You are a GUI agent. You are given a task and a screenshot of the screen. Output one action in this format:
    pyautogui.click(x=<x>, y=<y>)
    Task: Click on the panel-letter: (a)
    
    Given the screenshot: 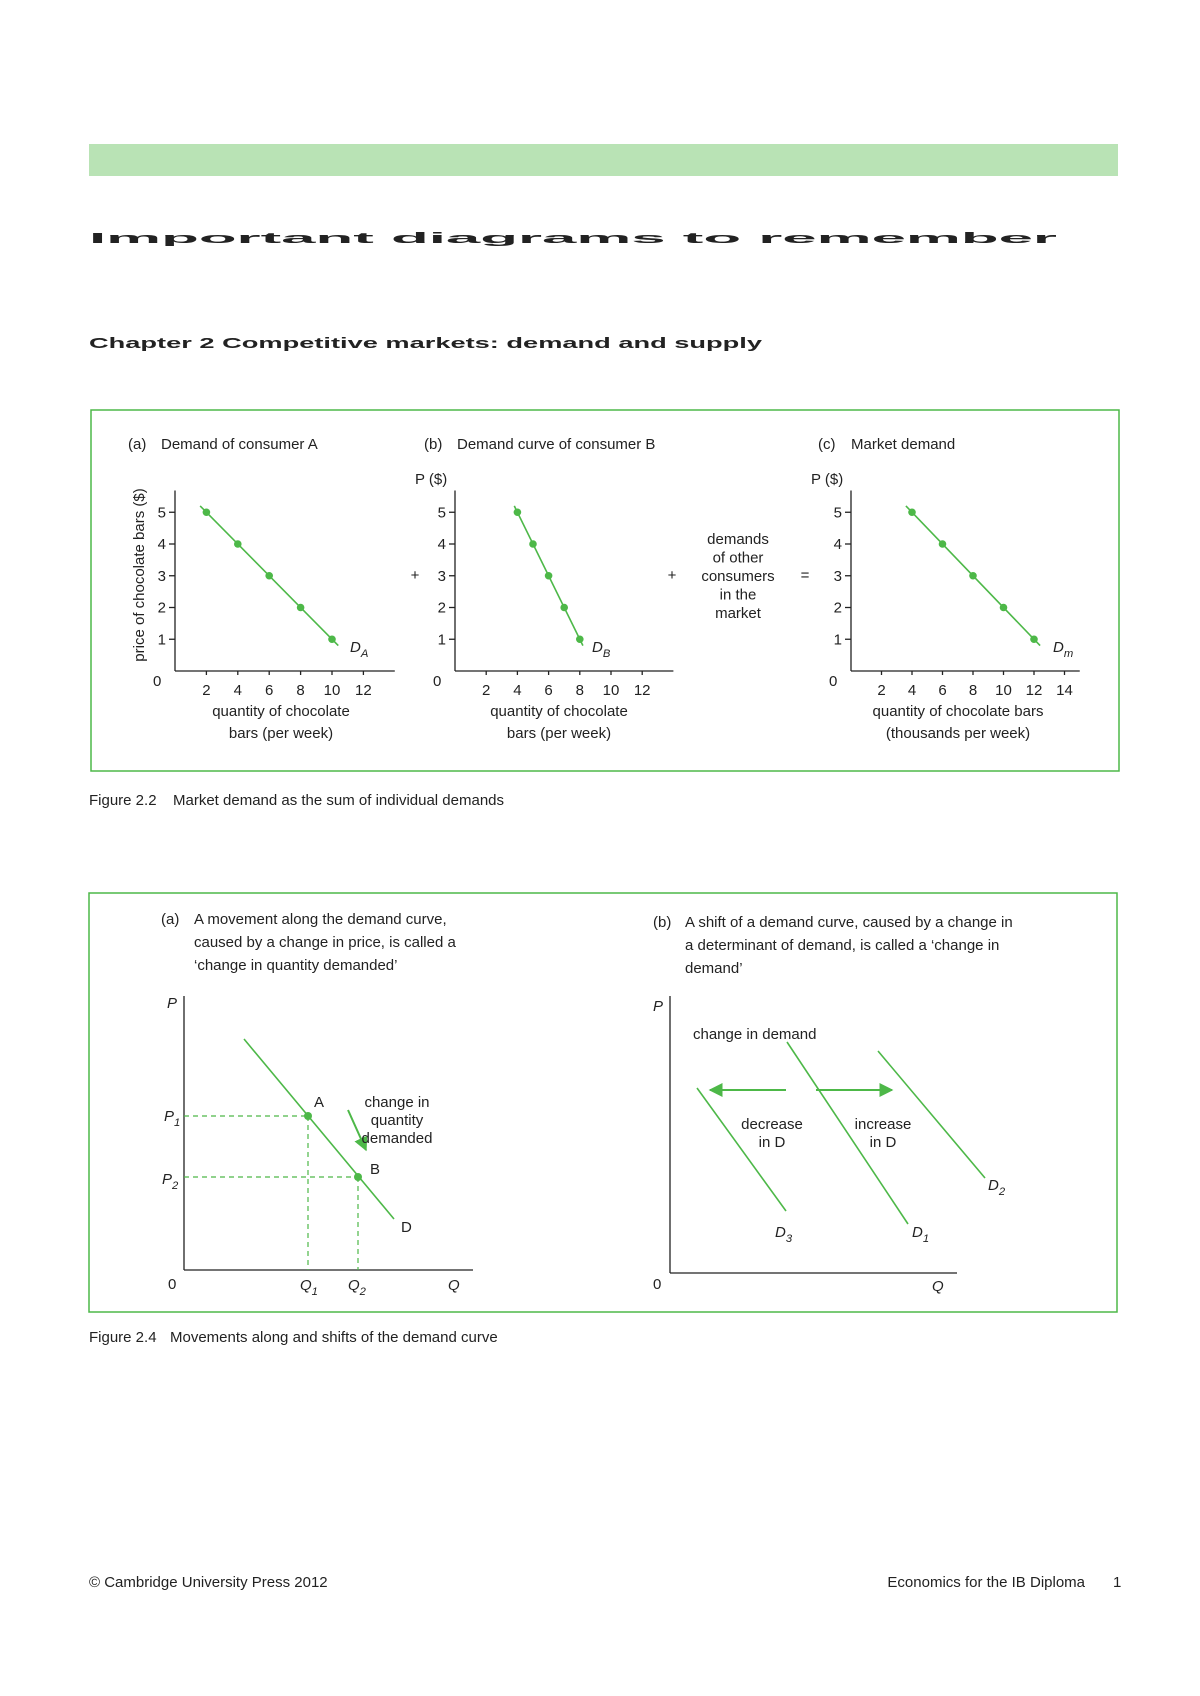 What is the action you would take?
    pyautogui.click(x=137, y=444)
    